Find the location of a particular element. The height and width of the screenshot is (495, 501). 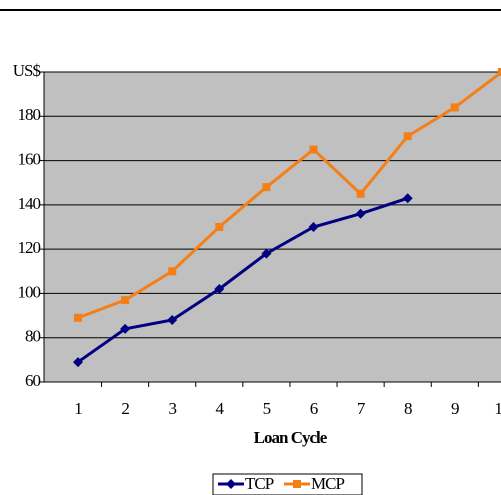

x-tick-label: 10 is located at coordinates (497, 408).